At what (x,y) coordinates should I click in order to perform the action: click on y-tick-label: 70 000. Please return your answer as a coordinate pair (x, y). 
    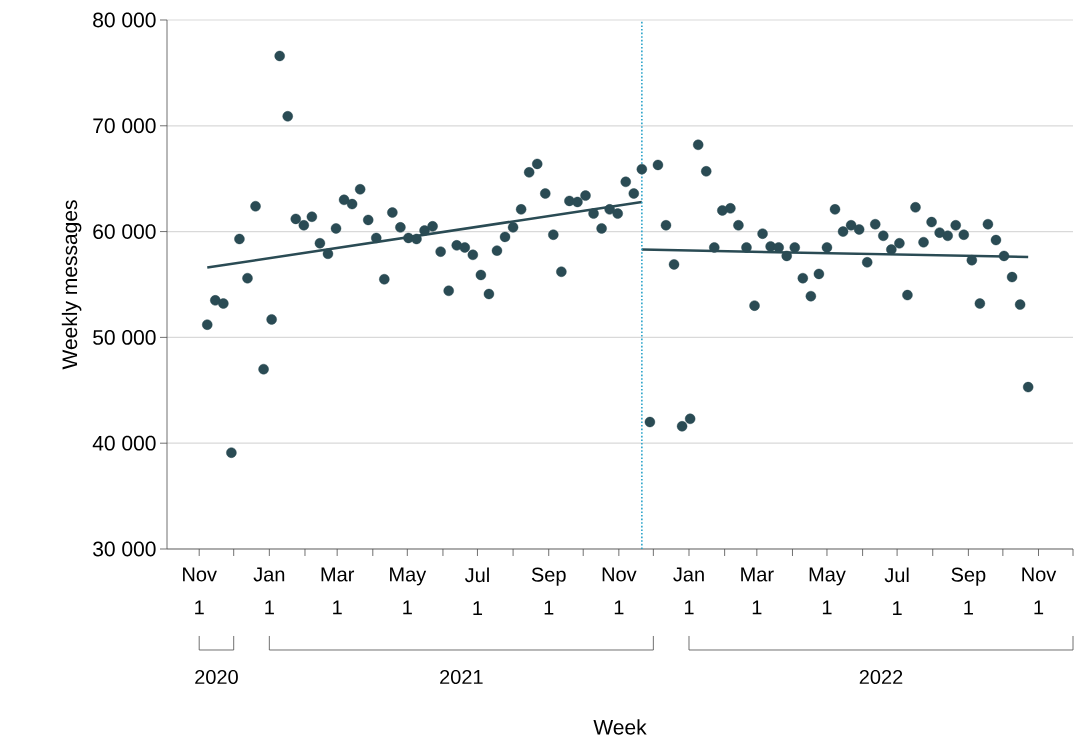
    Looking at the image, I should click on (124, 126).